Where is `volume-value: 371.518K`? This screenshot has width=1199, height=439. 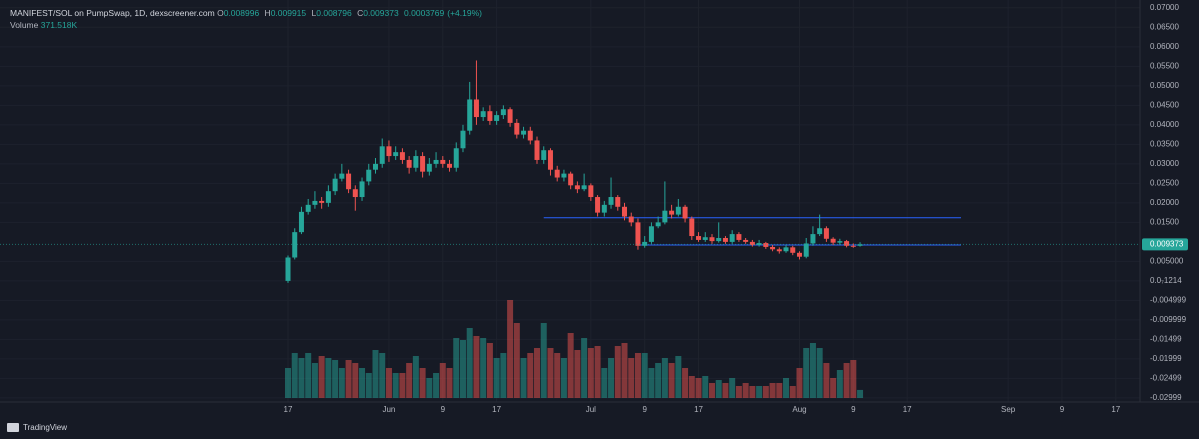
volume-value: 371.518K is located at coordinates (59, 25).